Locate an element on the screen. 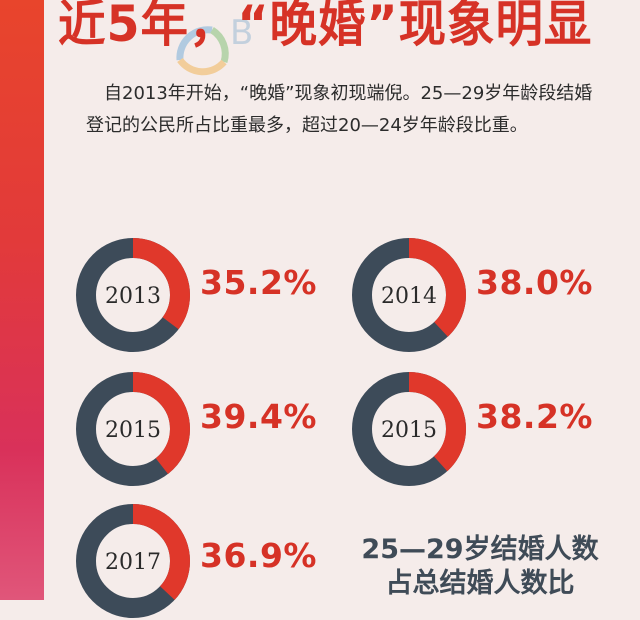  percentage-label-2013: 35.2% is located at coordinates (258, 282).